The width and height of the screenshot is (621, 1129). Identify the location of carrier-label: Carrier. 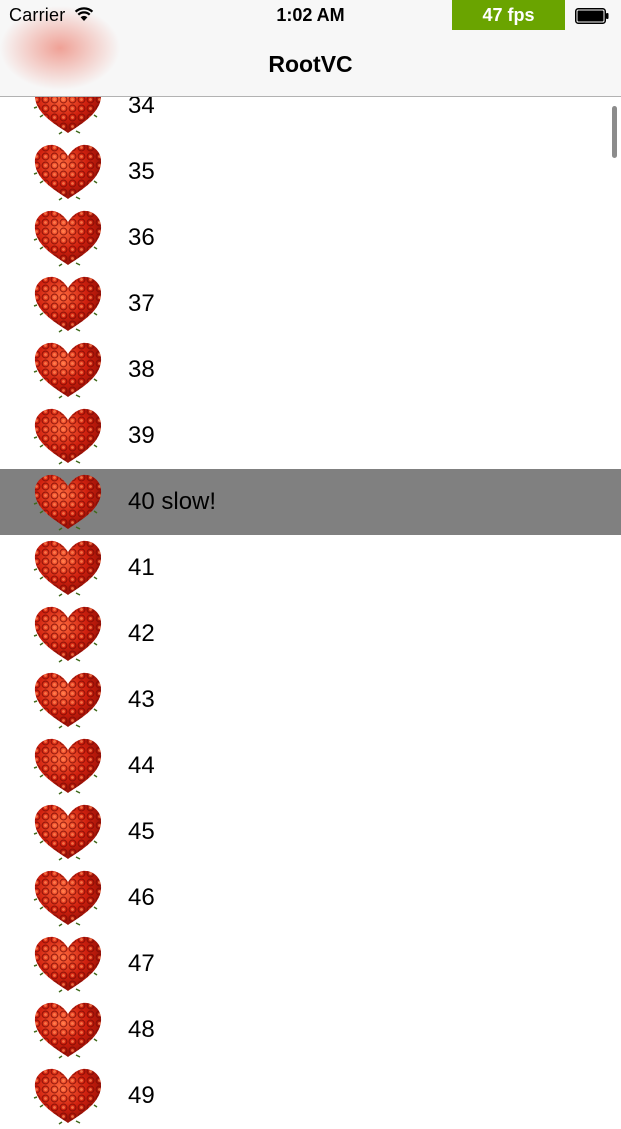
(37, 15).